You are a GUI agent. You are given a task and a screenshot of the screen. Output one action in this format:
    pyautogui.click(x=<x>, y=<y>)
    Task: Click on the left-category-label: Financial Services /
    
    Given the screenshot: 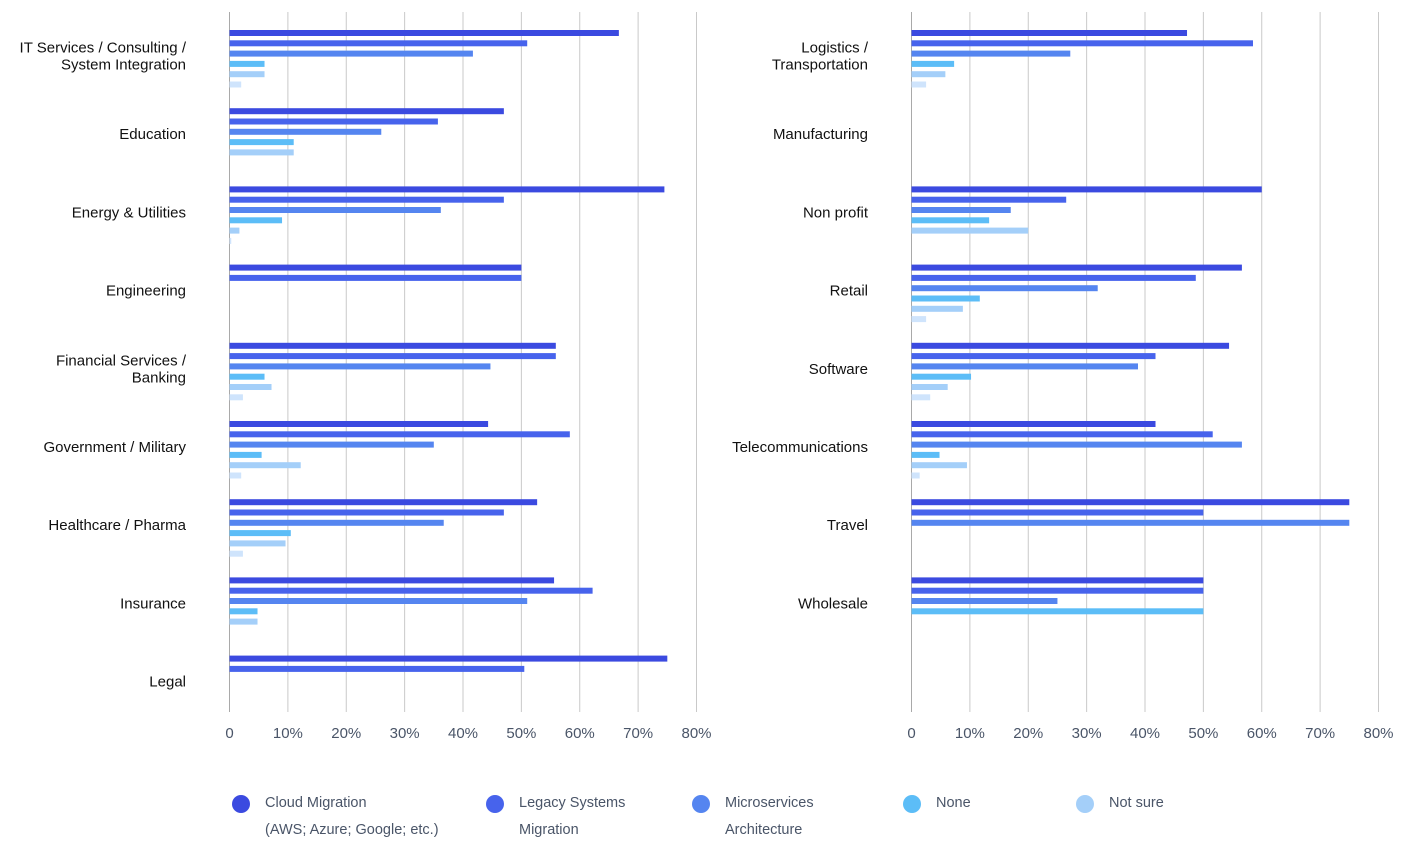 What is the action you would take?
    pyautogui.click(x=121, y=360)
    